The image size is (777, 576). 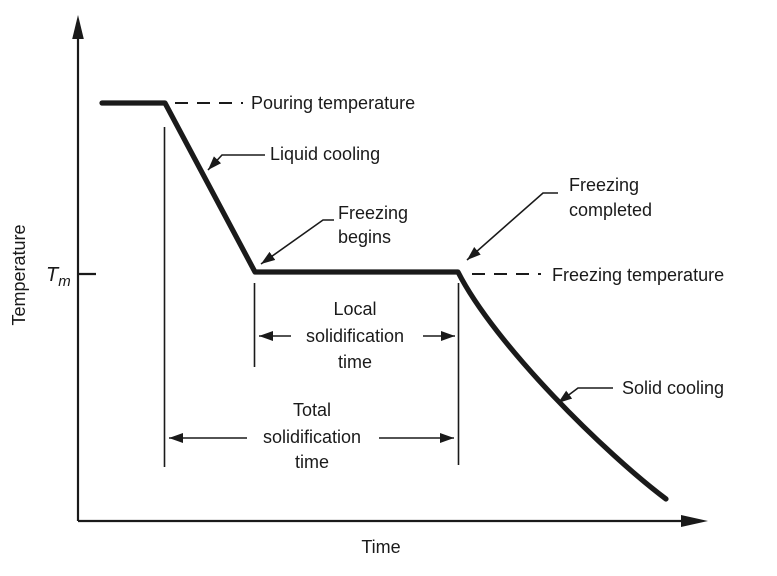 I want to click on x-axis-arrowhead-icon, so click(x=694, y=521).